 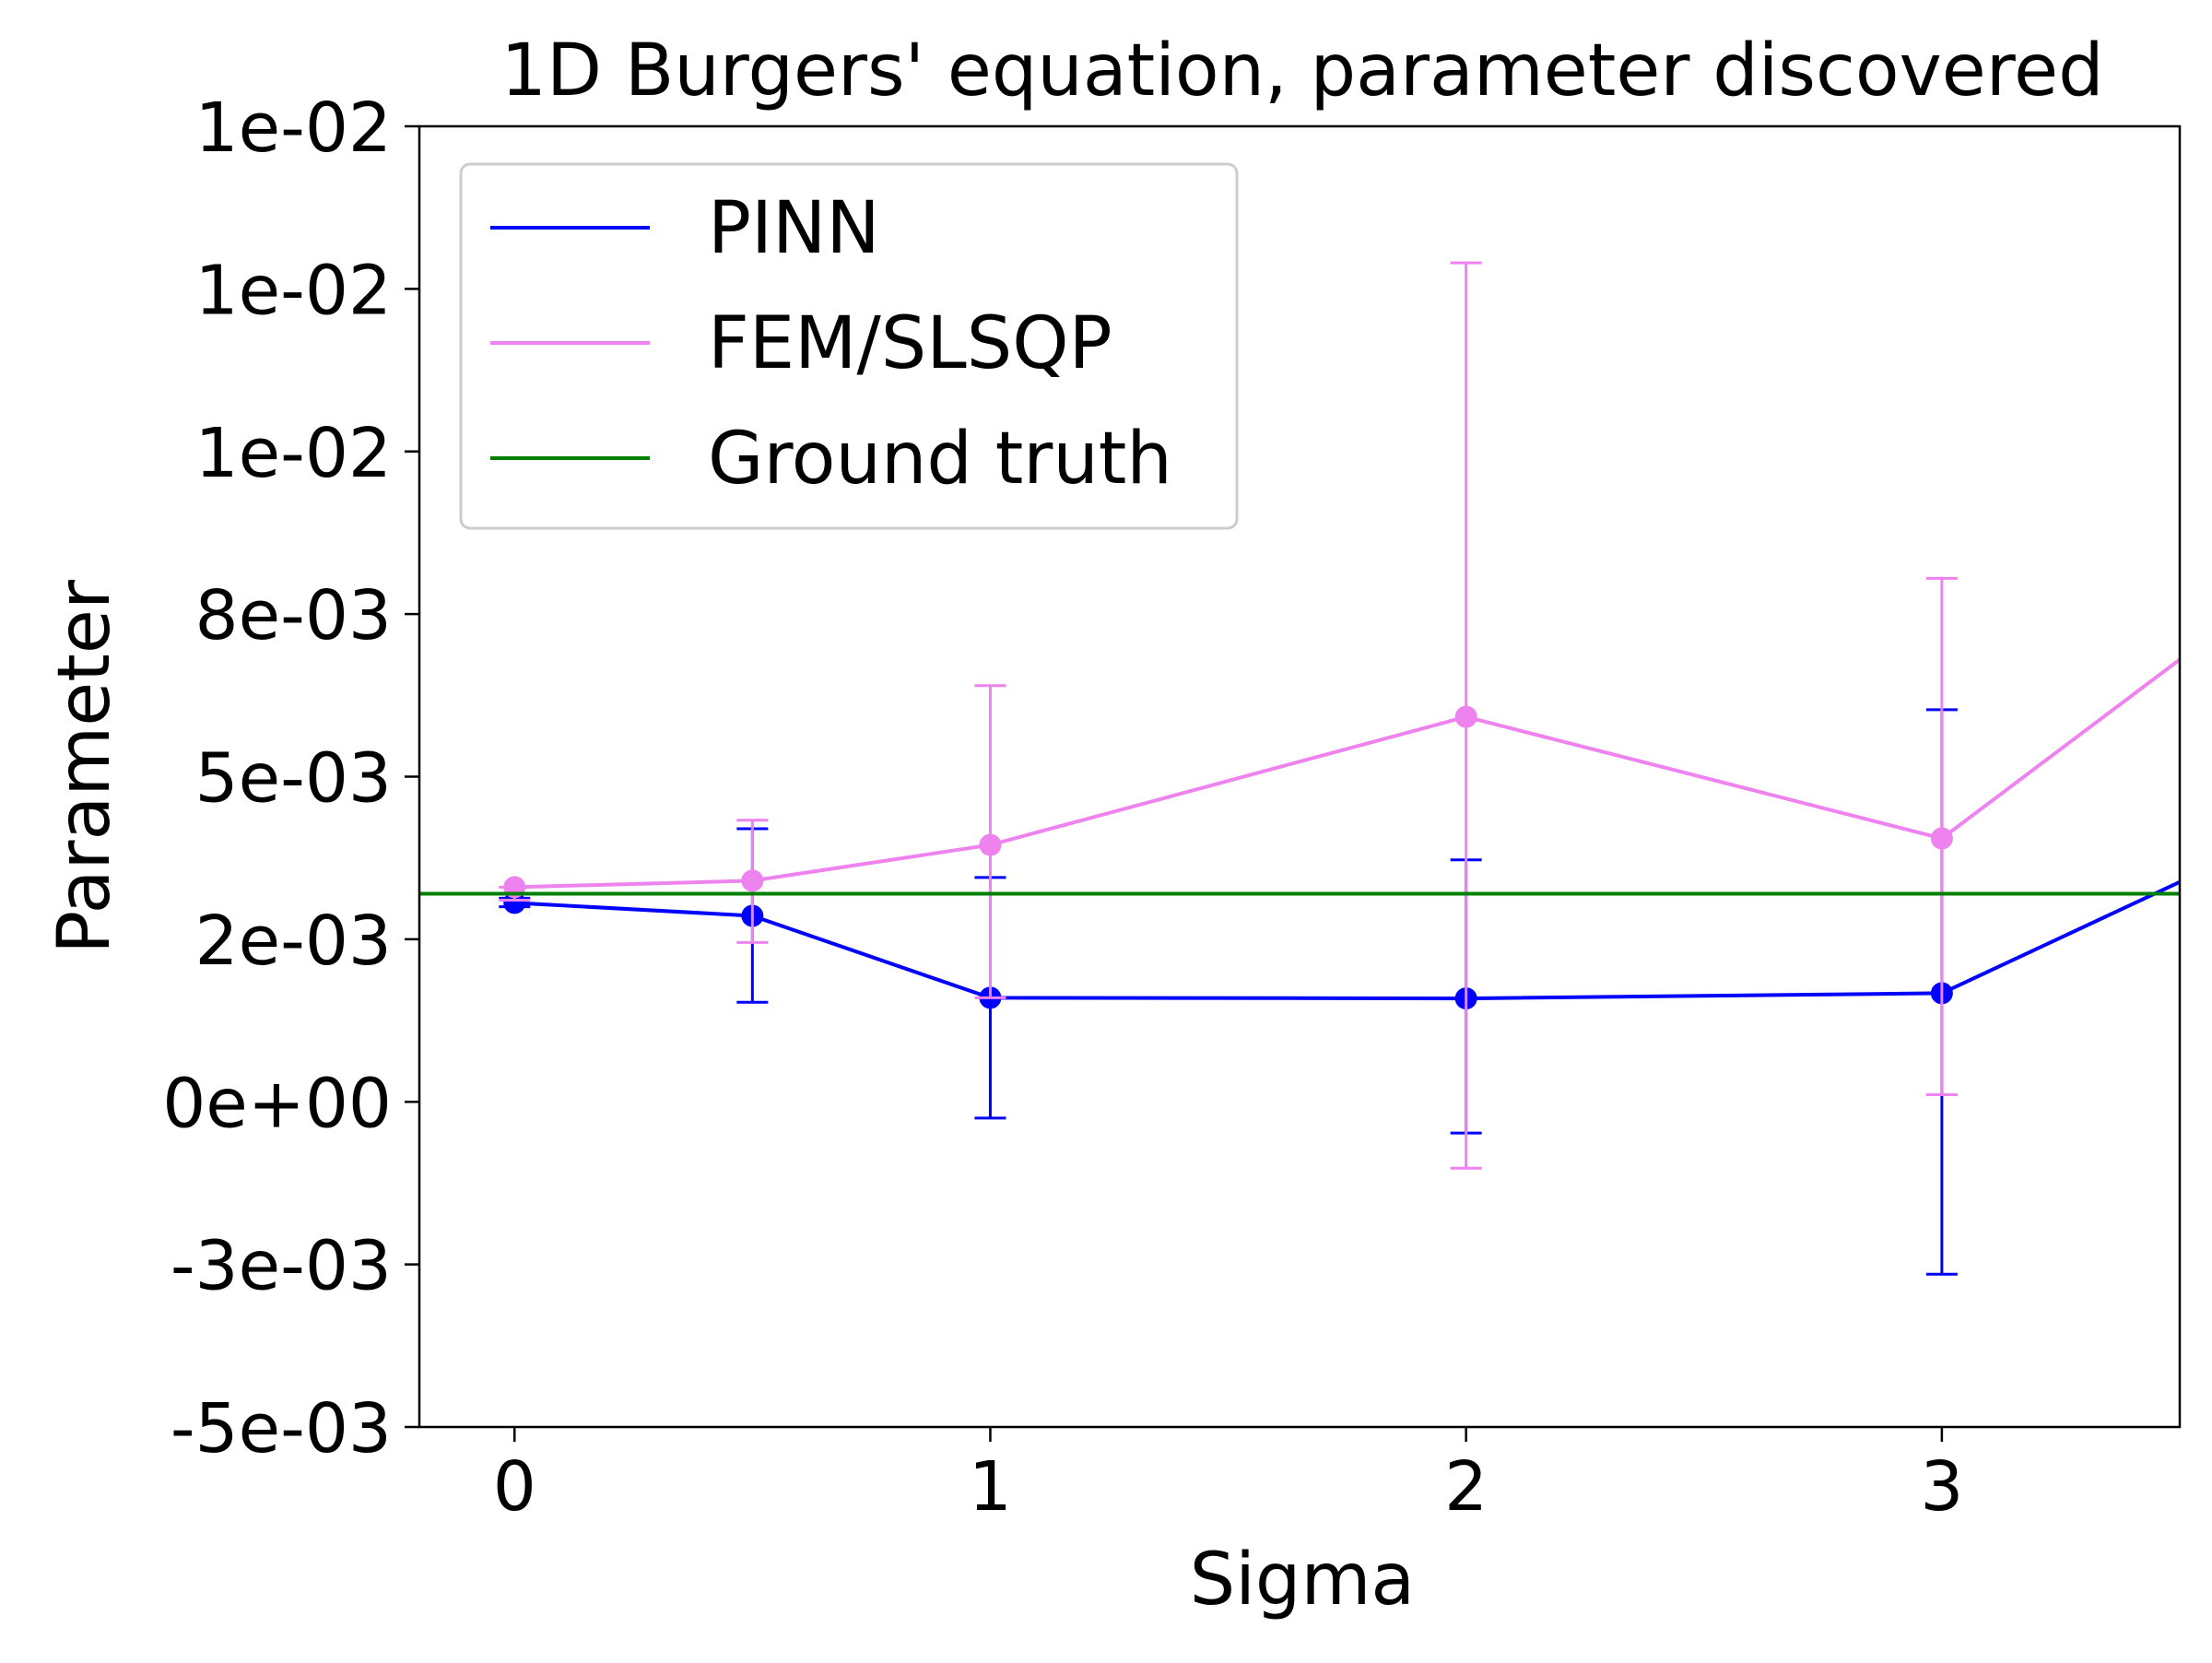 I want to click on x-axis-label: Sigma, so click(x=1302, y=1580).